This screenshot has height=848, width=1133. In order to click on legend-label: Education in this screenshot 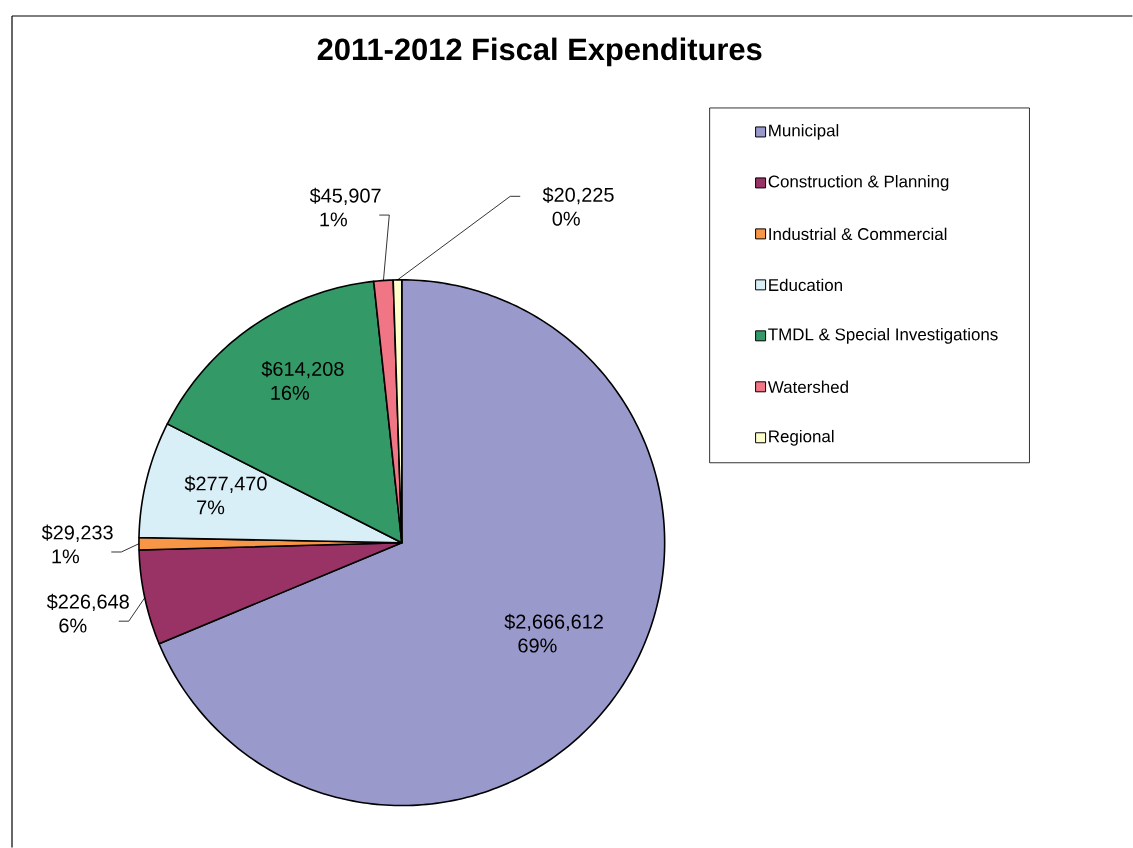, I will do `click(805, 285)`.